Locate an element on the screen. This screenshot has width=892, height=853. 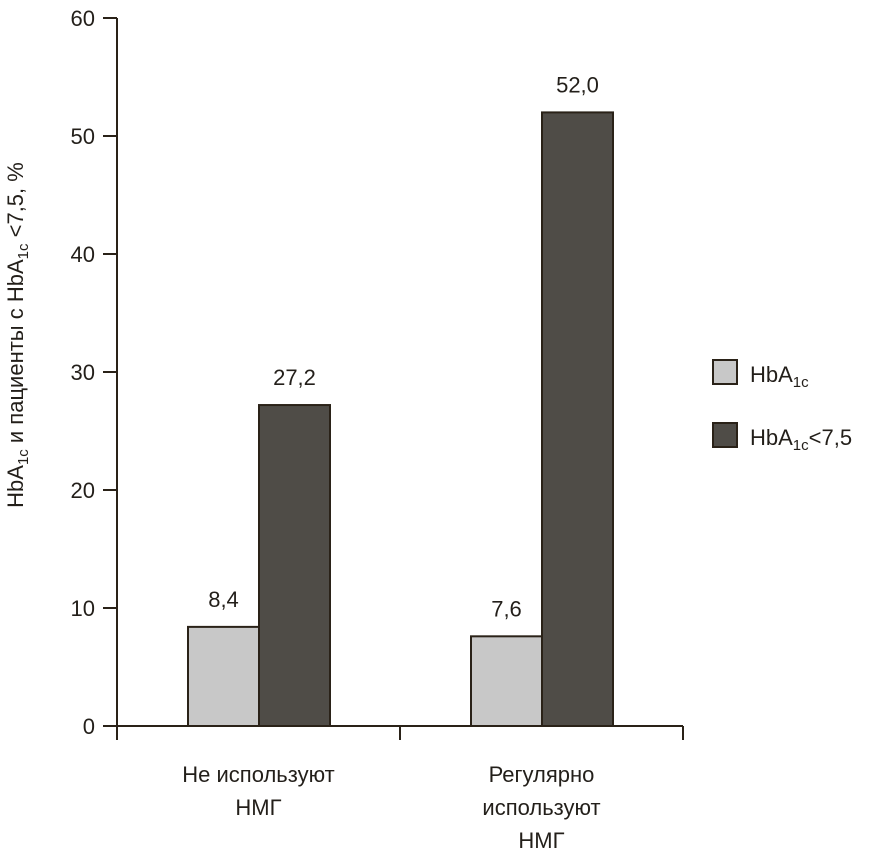
x-tick-label: используют is located at coordinates (541, 807).